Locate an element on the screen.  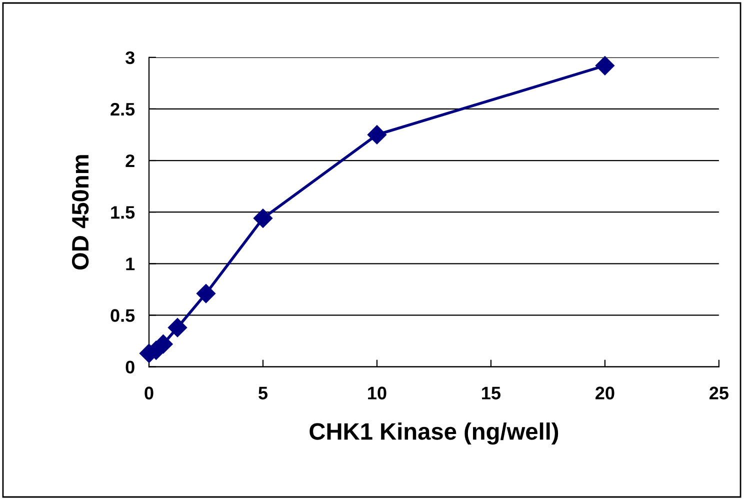
y-axis-title: OD 450nm is located at coordinates (80, 212).